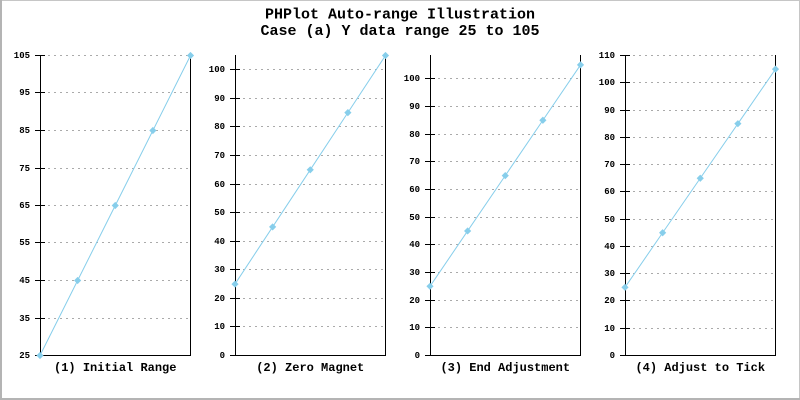 The width and height of the screenshot is (800, 400). Describe the element at coordinates (310, 368) in the screenshot. I see `svg-text: (2) Zero Magnet` at that location.